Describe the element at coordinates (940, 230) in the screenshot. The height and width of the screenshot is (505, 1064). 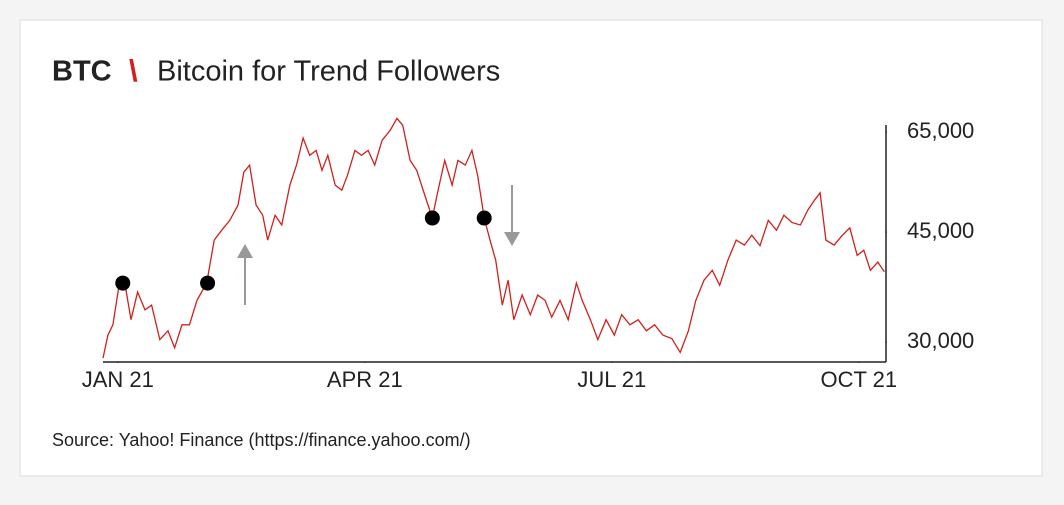
I see `y-tick-label: 45,000` at that location.